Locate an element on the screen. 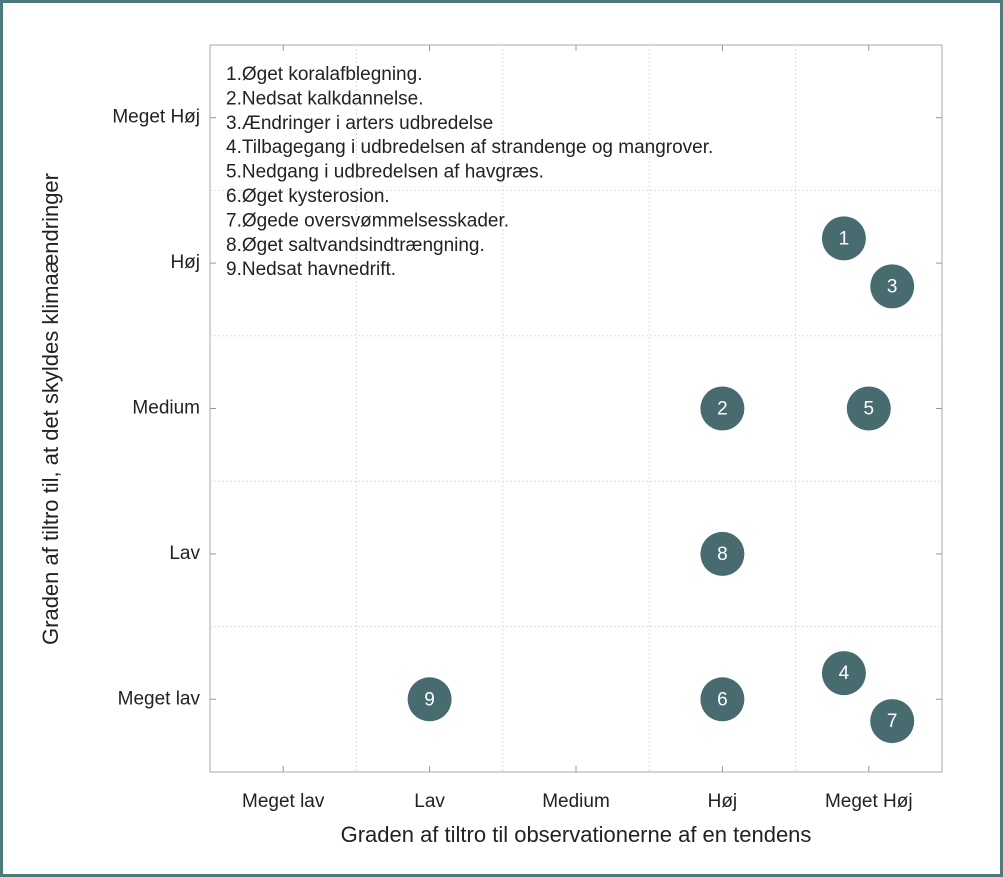  point-label: 2 is located at coordinates (722, 409).